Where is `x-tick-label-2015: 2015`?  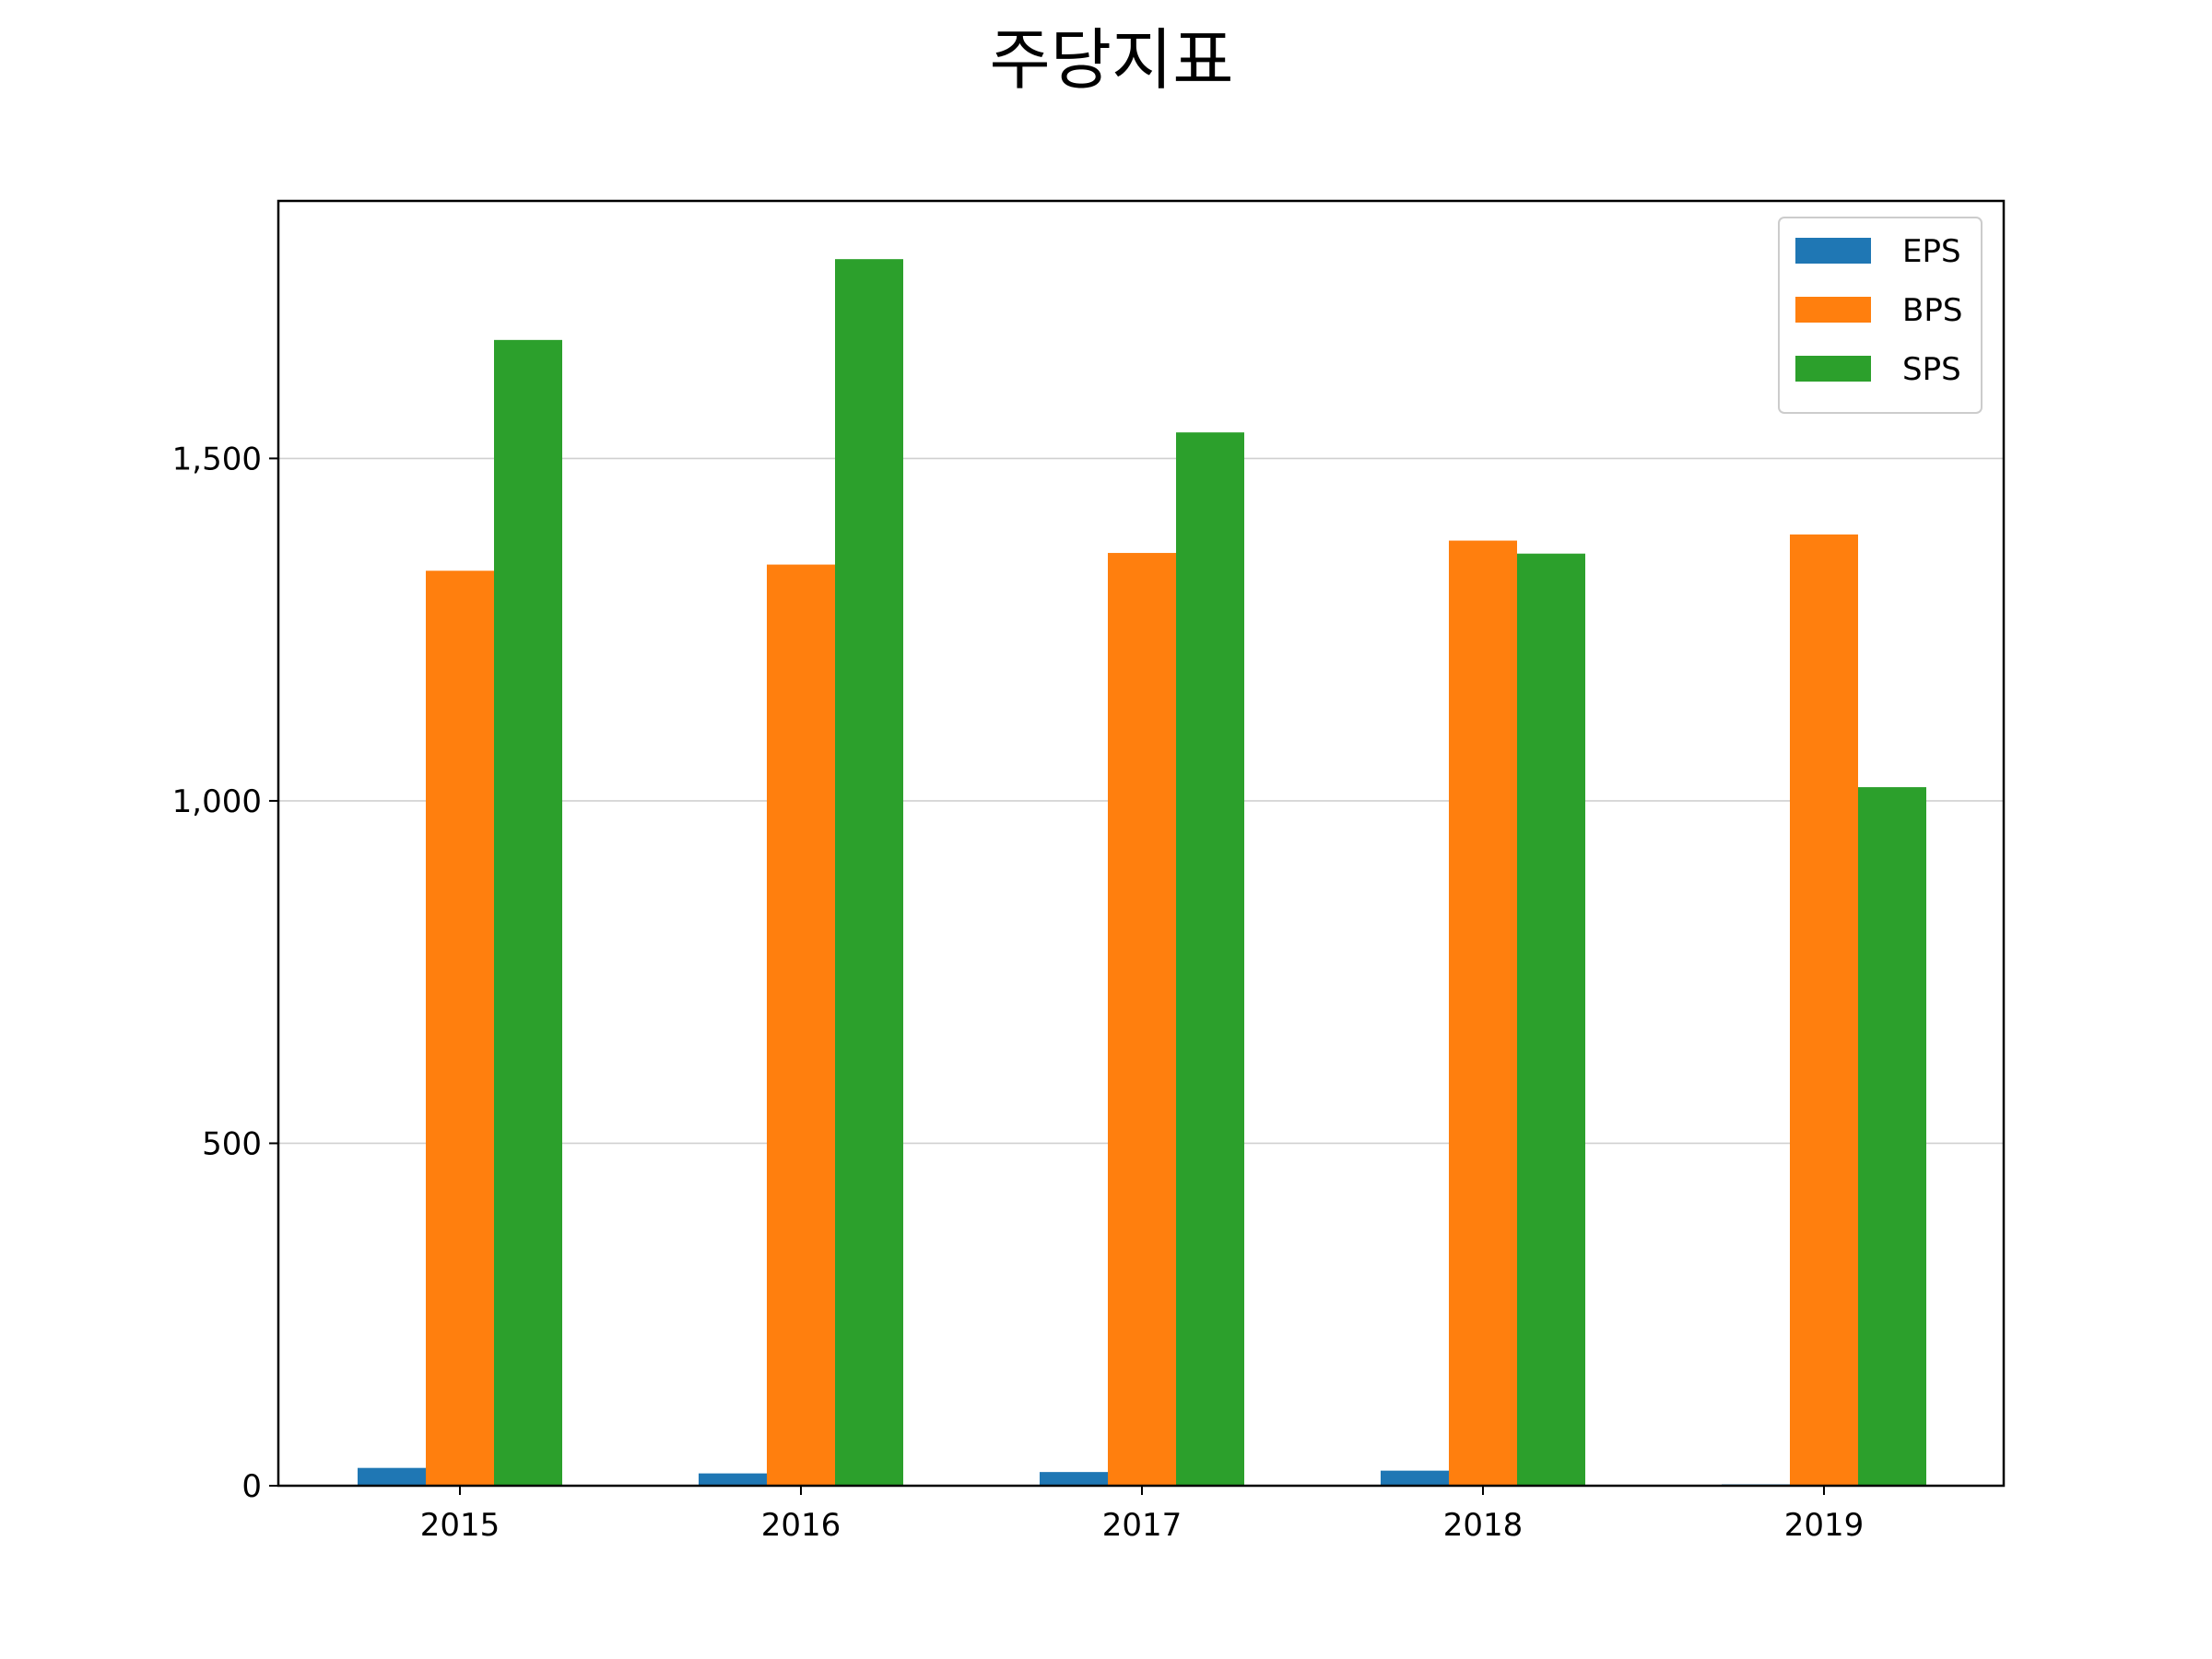 x-tick-label-2015: 2015 is located at coordinates (460, 1525).